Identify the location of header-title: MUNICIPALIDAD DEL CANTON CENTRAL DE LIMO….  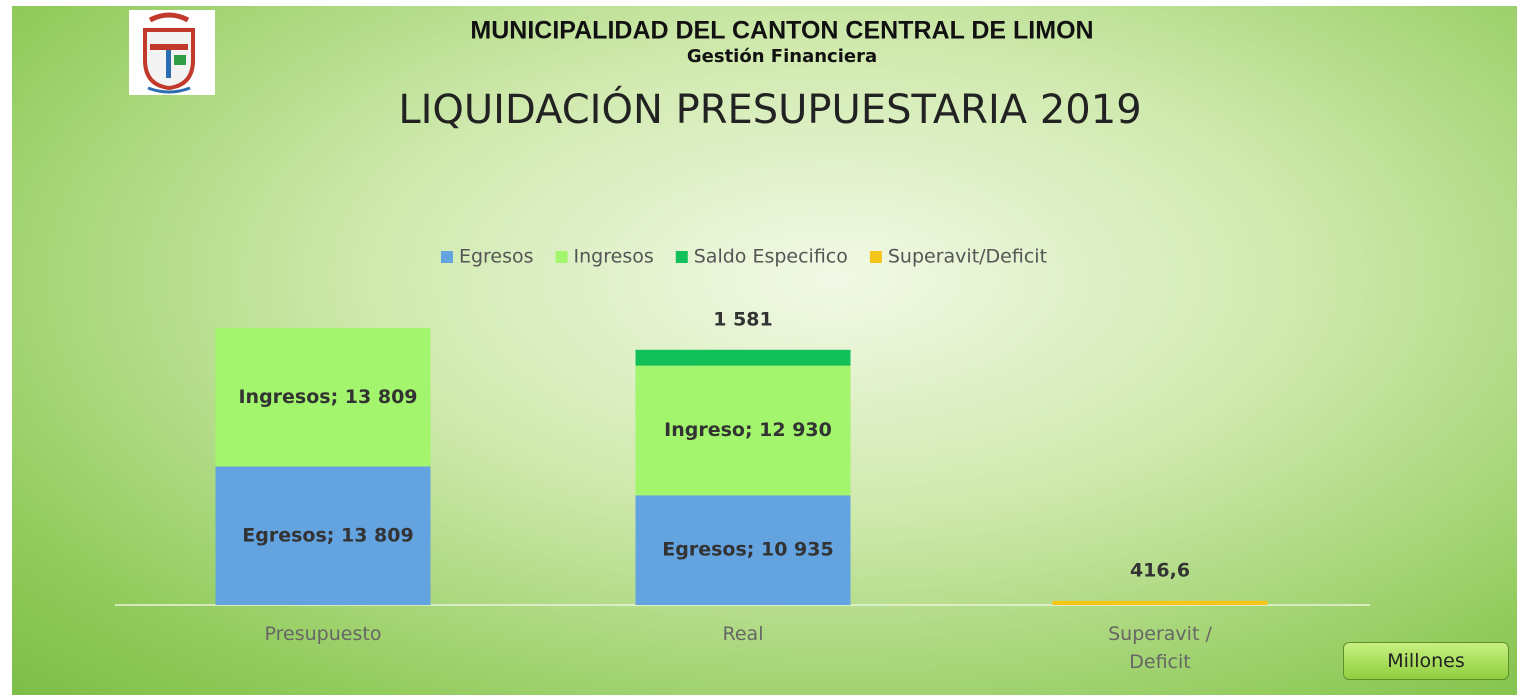
(781, 31).